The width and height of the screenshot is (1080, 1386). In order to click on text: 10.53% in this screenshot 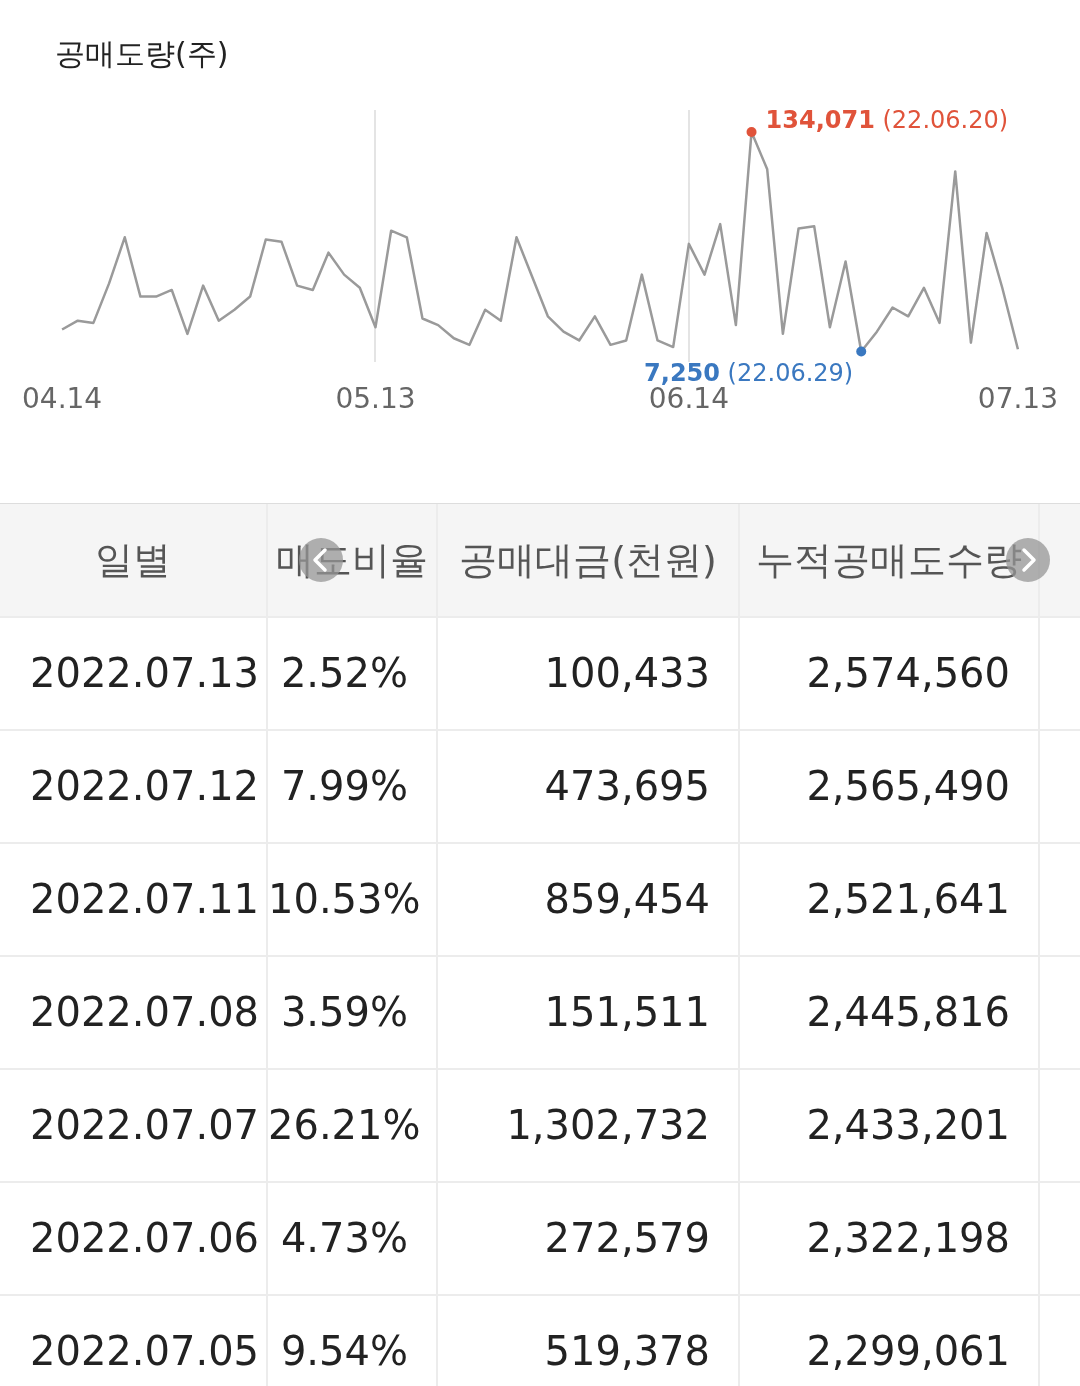, I will do `click(353, 899)`.